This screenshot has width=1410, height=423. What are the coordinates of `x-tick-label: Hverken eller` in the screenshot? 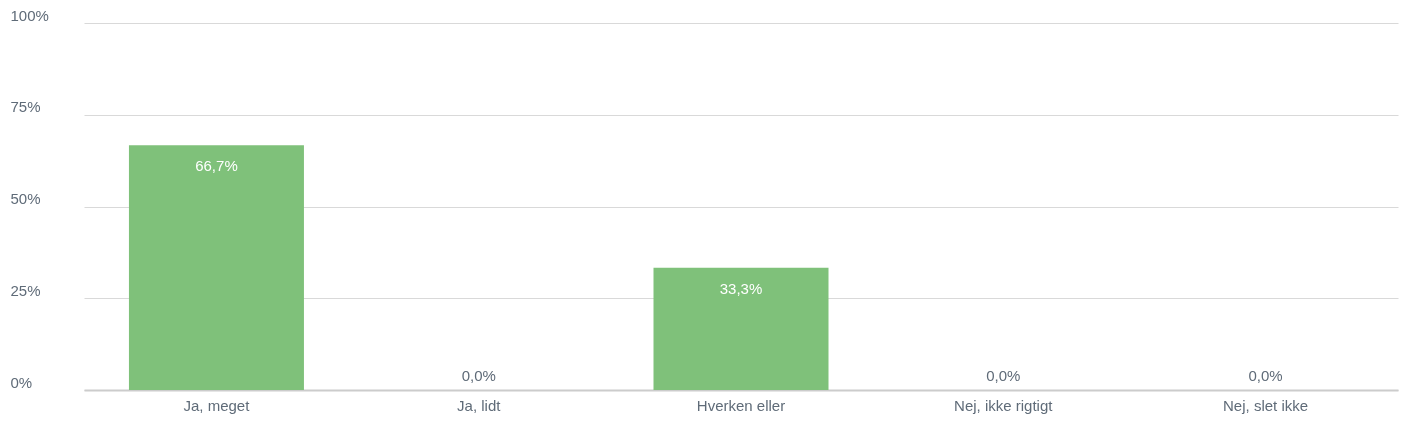 It's located at (741, 405).